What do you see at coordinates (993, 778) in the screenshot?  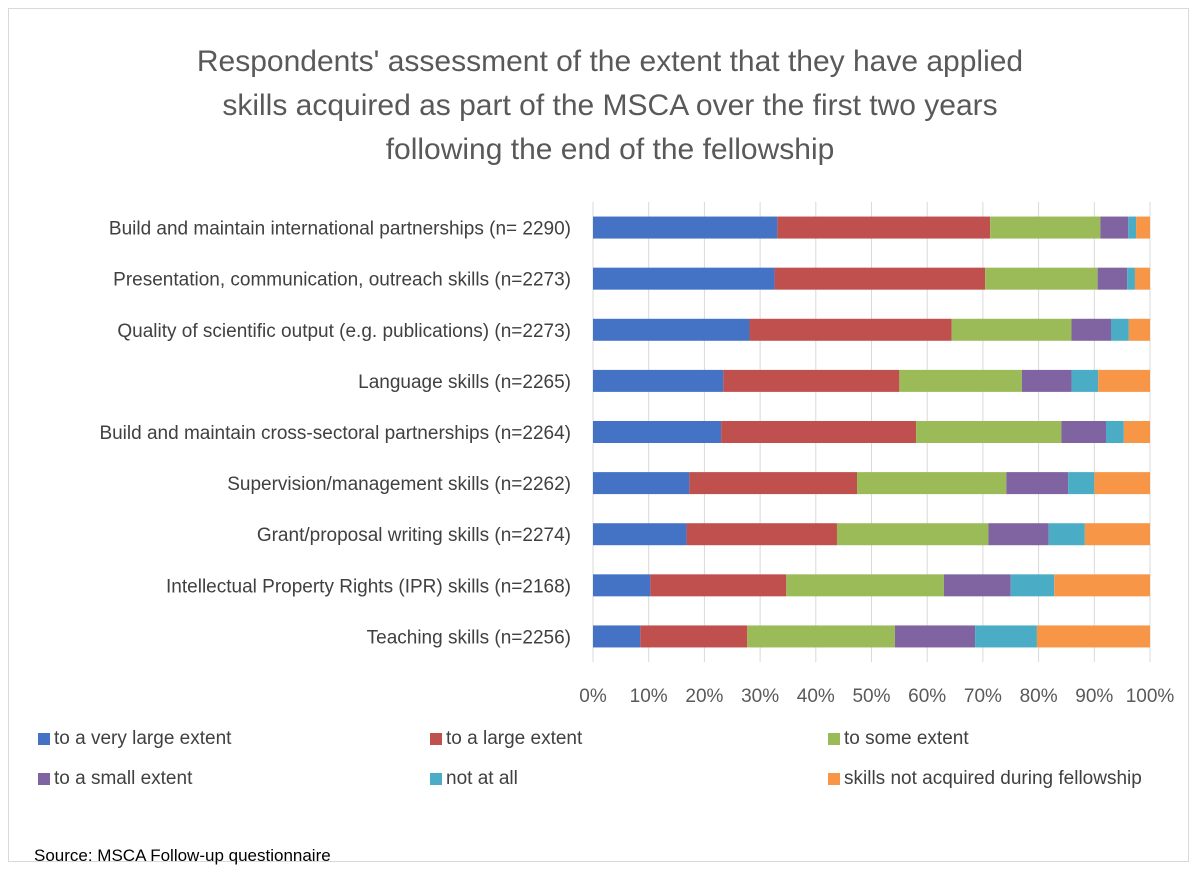 I see `legend-label: skills not acquired during fellowship` at bounding box center [993, 778].